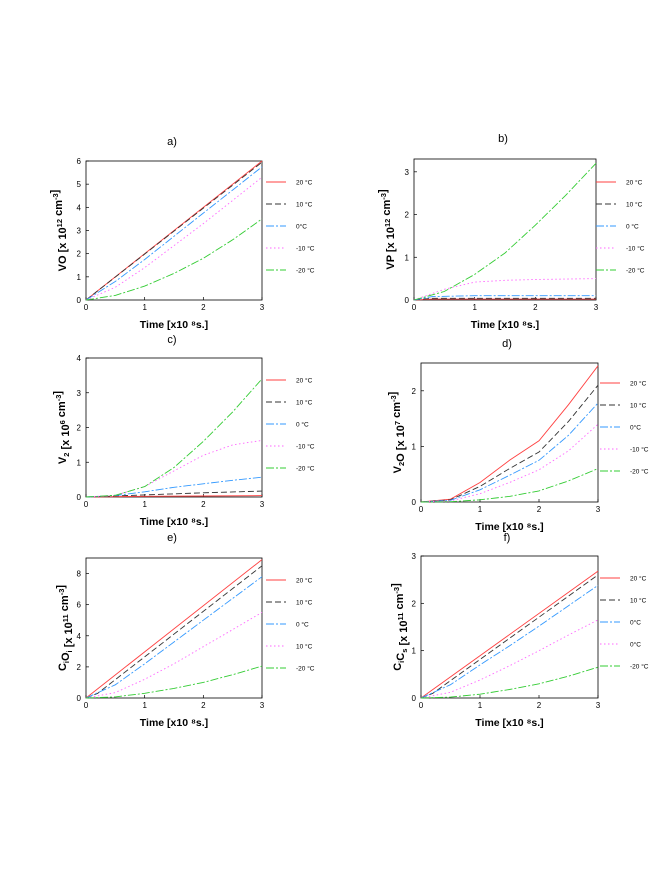  What do you see at coordinates (79, 184) in the screenshot?
I see `y-tick-label: 5` at bounding box center [79, 184].